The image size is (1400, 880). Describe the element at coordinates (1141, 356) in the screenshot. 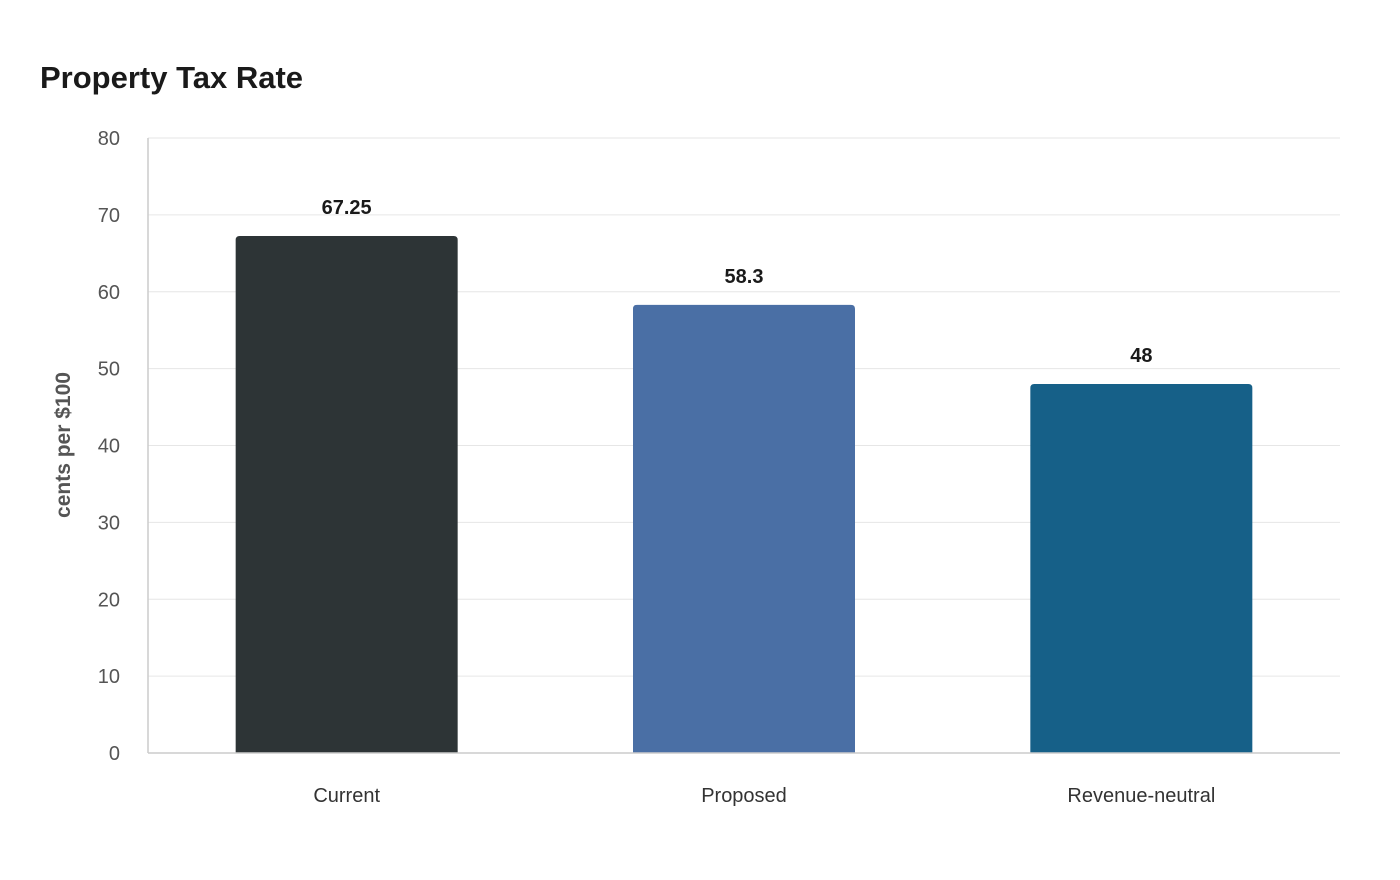

I see `bar-value-label-revenue-neutral: 48` at that location.